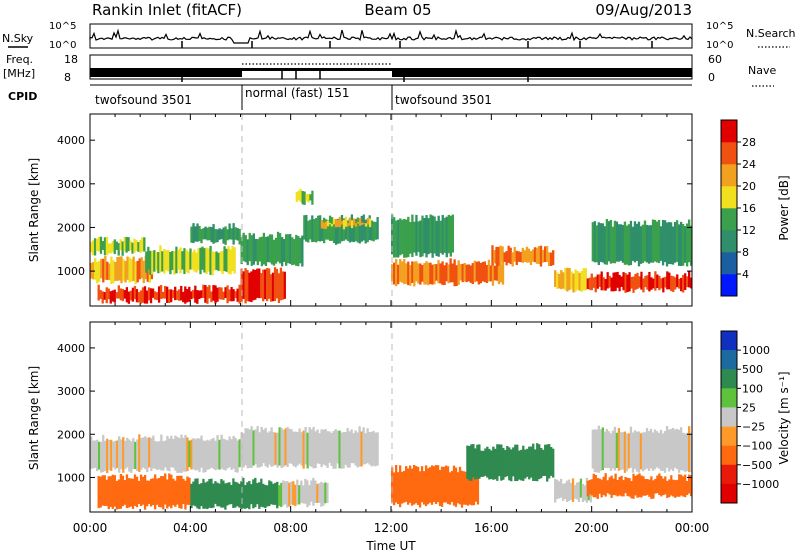  I want to click on colorbar-tick-label: −500, so click(757, 465).